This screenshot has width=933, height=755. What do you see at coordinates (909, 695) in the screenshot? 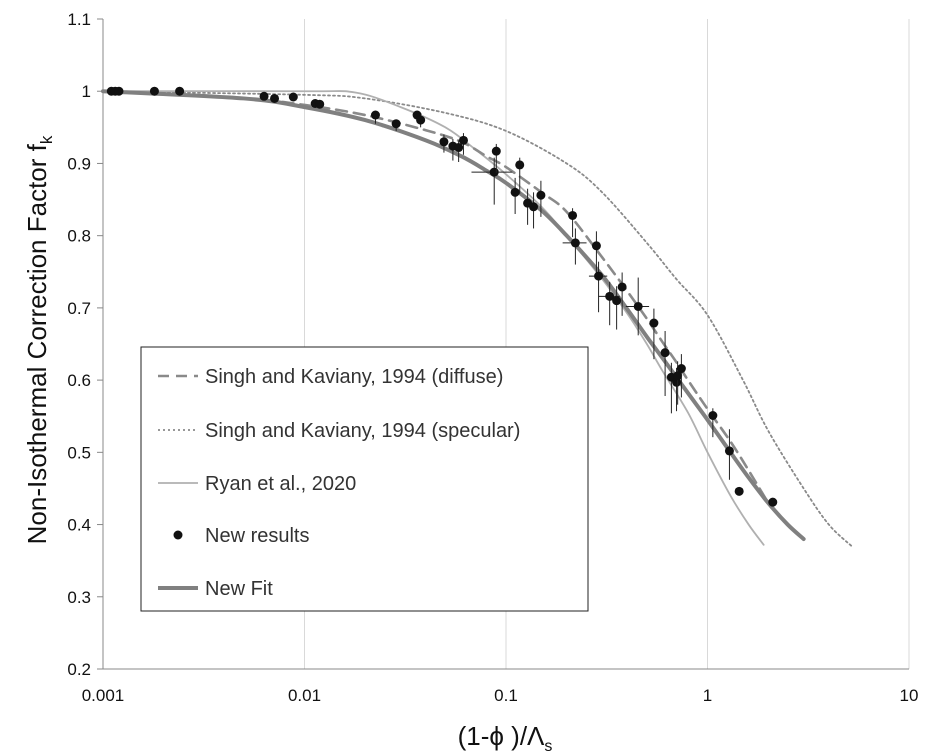
I see `x-tick-label: 10` at bounding box center [909, 695].